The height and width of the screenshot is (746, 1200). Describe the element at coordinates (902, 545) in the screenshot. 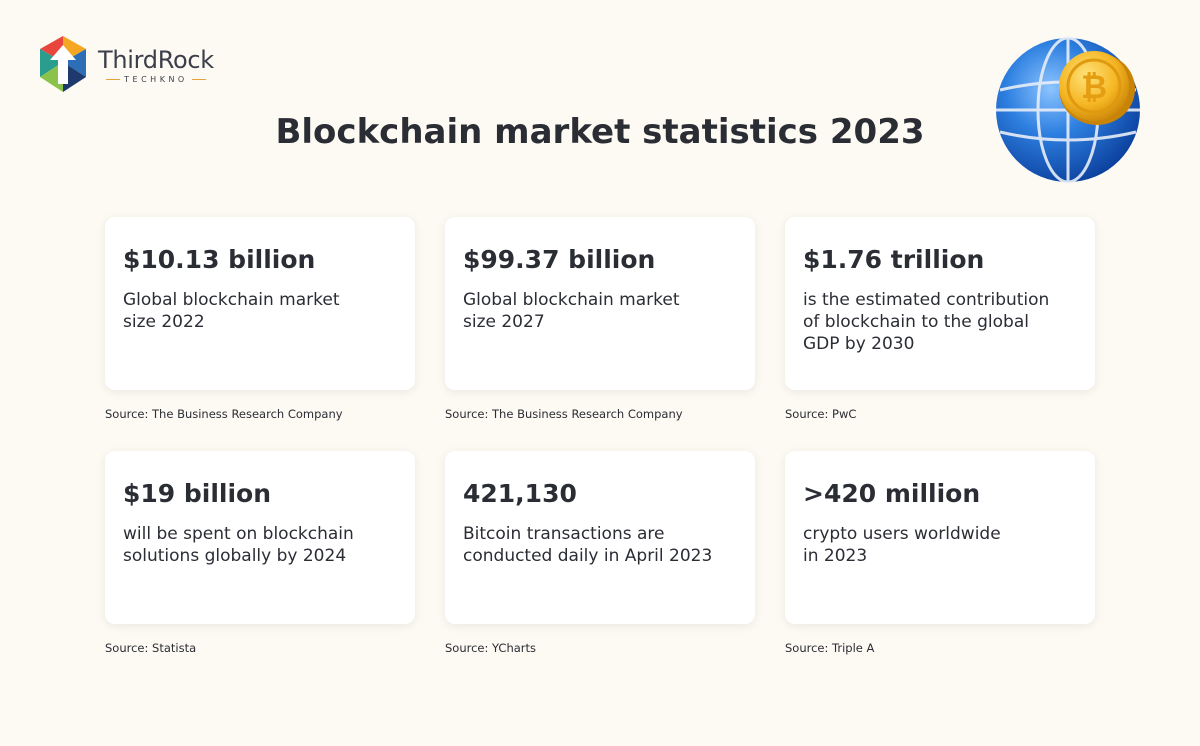

I see `stat-description: crypto users worldwide in 2023` at that location.